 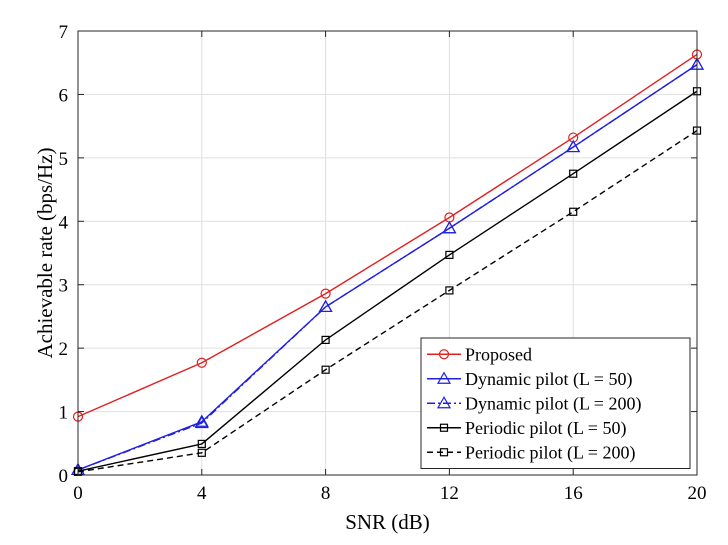 What do you see at coordinates (64, 159) in the screenshot?
I see `y-tick-label: 5` at bounding box center [64, 159].